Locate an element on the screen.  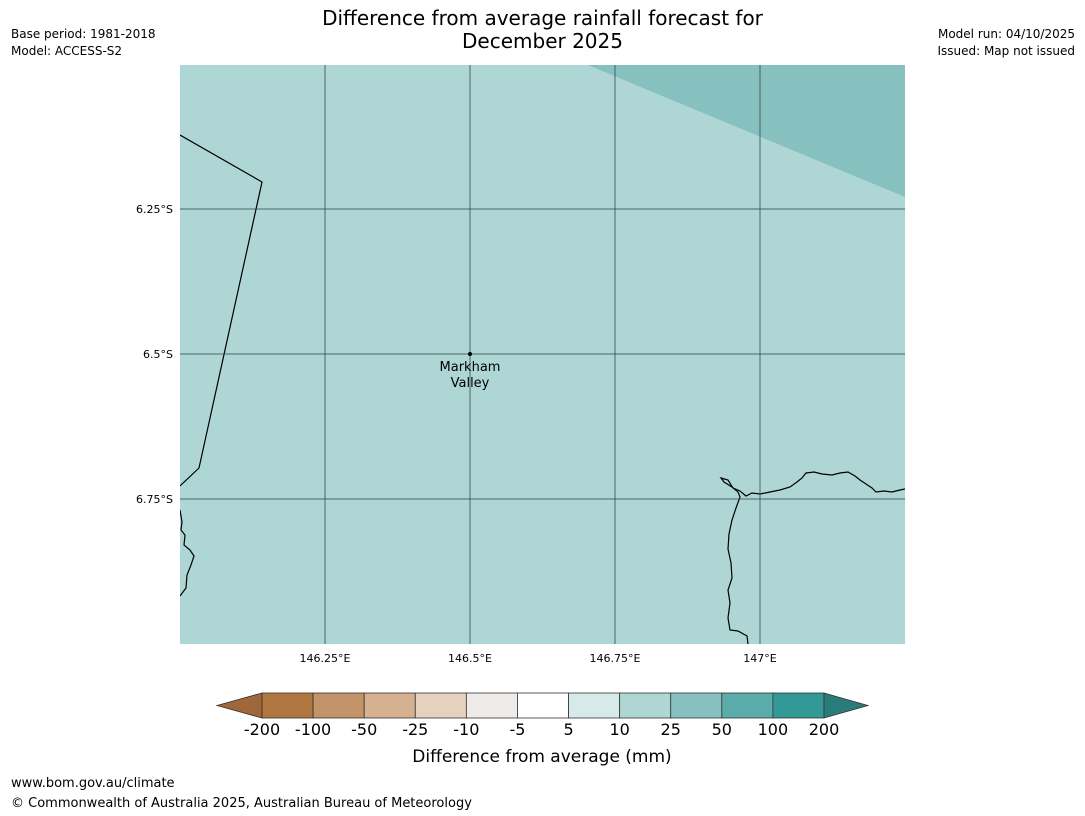
coastline-east is located at coordinates (812, 557).